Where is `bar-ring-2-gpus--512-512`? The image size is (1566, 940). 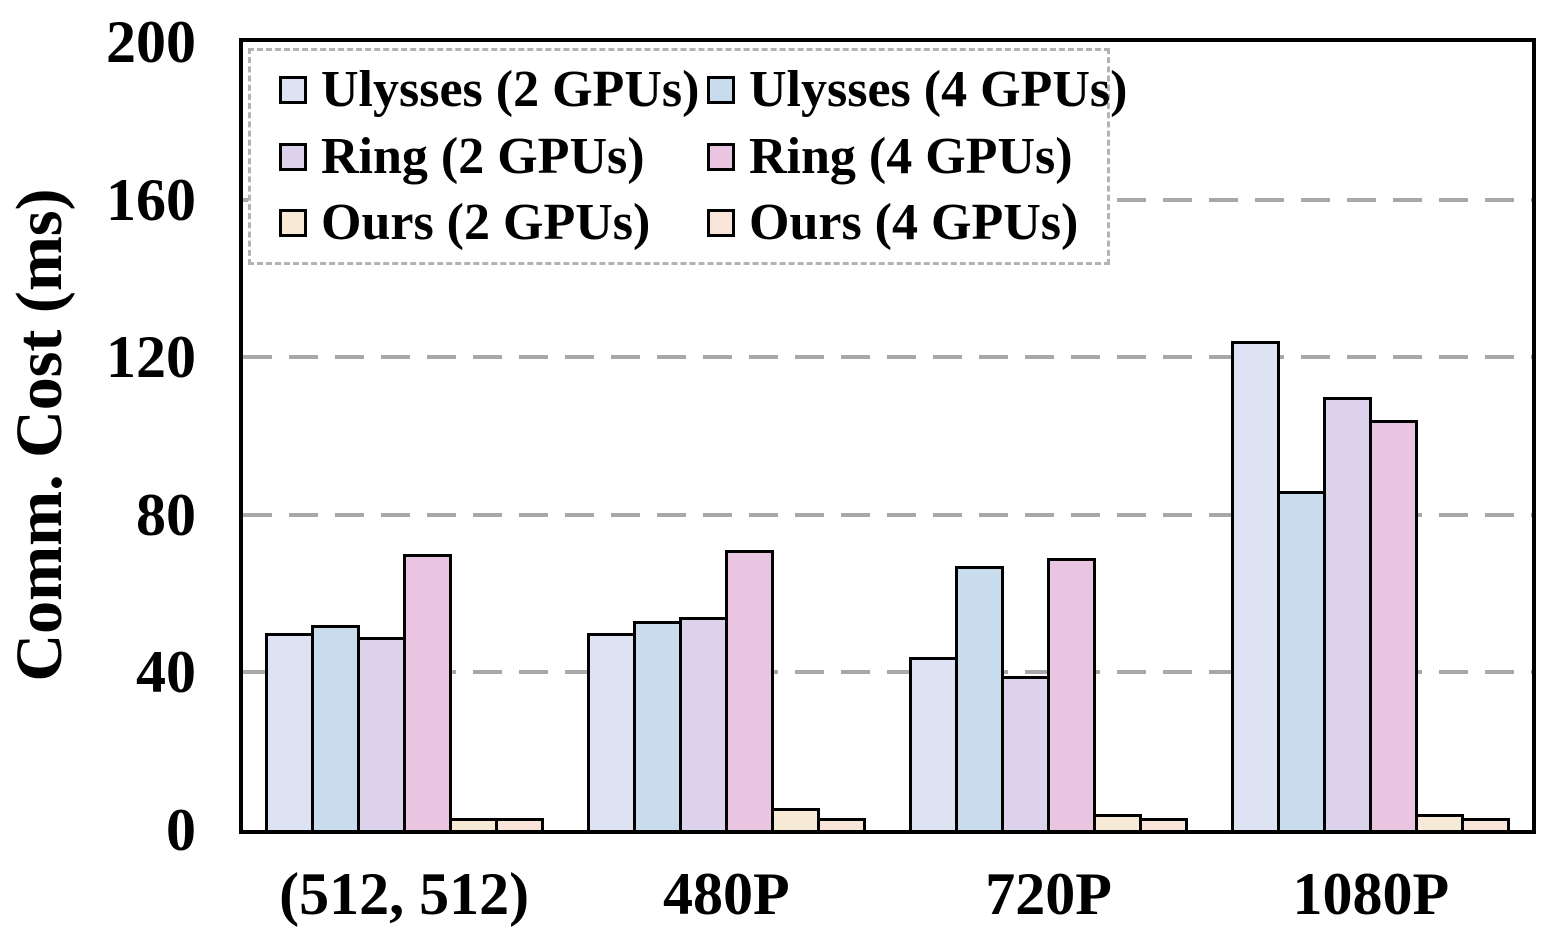 bar-ring-2-gpus--512-512 is located at coordinates (381, 733).